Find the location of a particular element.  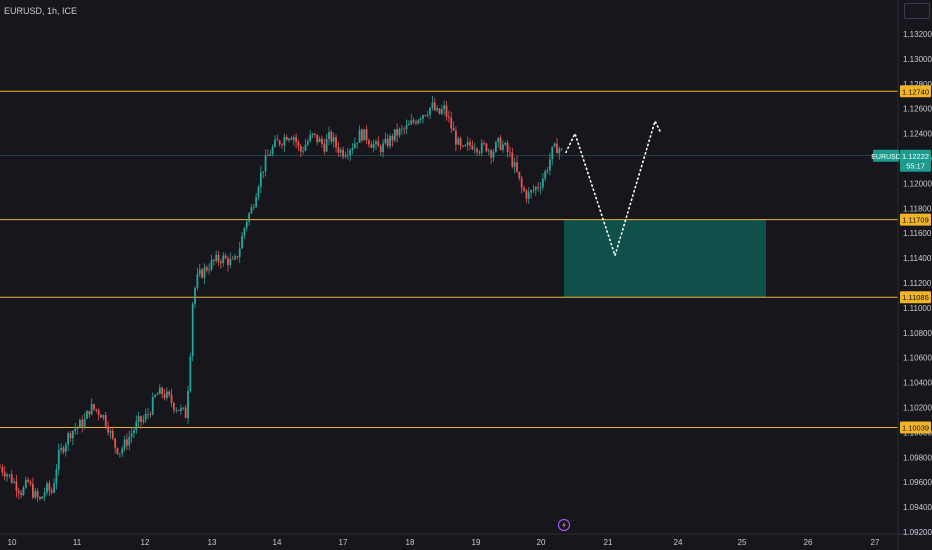

level-badge-label: 1.10039 is located at coordinates (915, 428).